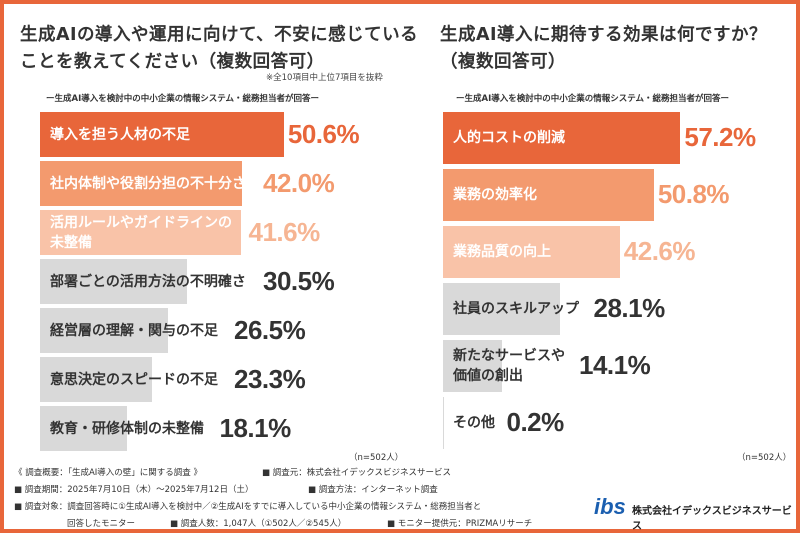  Describe the element at coordinates (376, 458) in the screenshot. I see `left-sample-size: （n=502人）` at that location.